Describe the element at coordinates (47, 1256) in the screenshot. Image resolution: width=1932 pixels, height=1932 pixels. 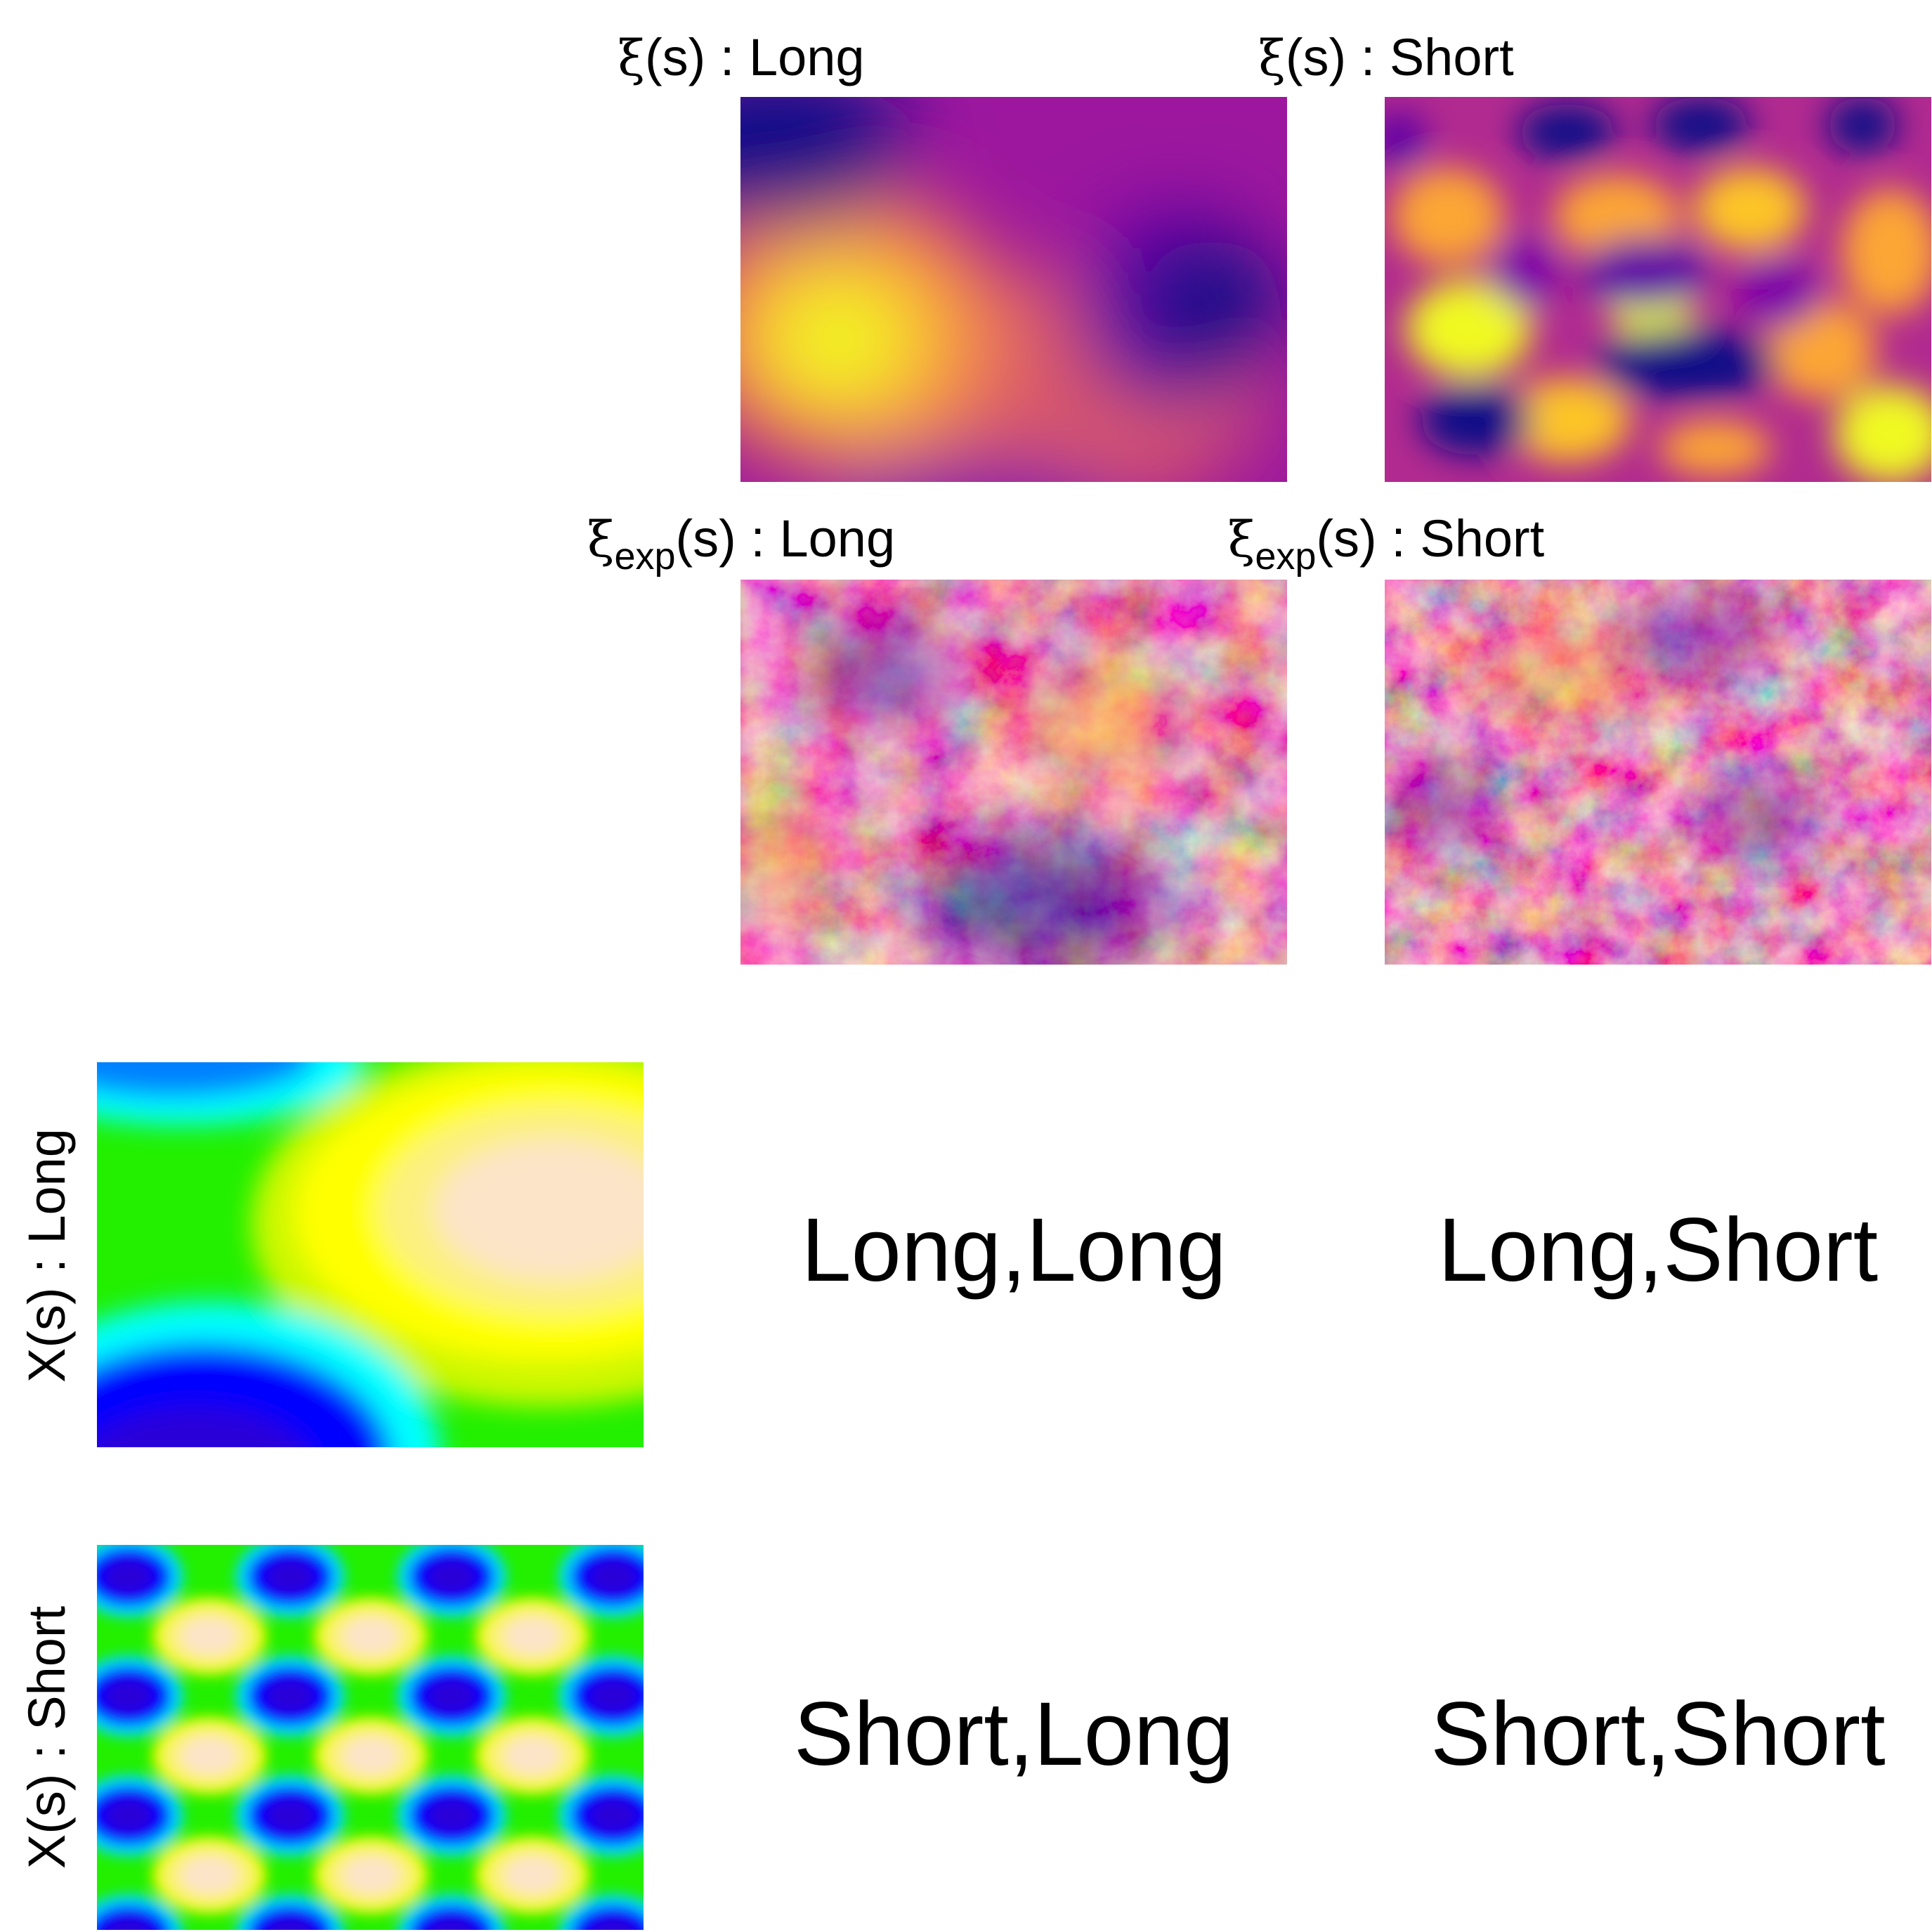
I see `x-long-row-label: X(s) : Long` at that location.